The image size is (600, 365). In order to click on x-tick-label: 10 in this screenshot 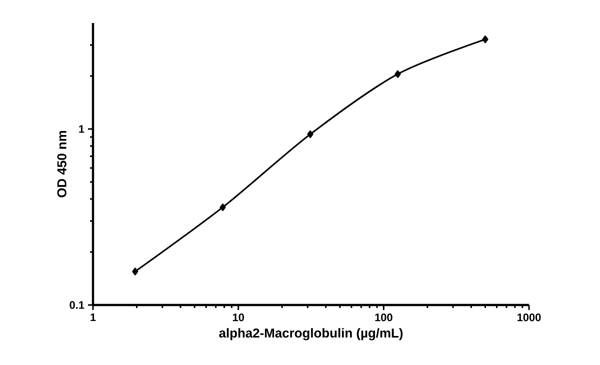, I will do `click(238, 318)`.